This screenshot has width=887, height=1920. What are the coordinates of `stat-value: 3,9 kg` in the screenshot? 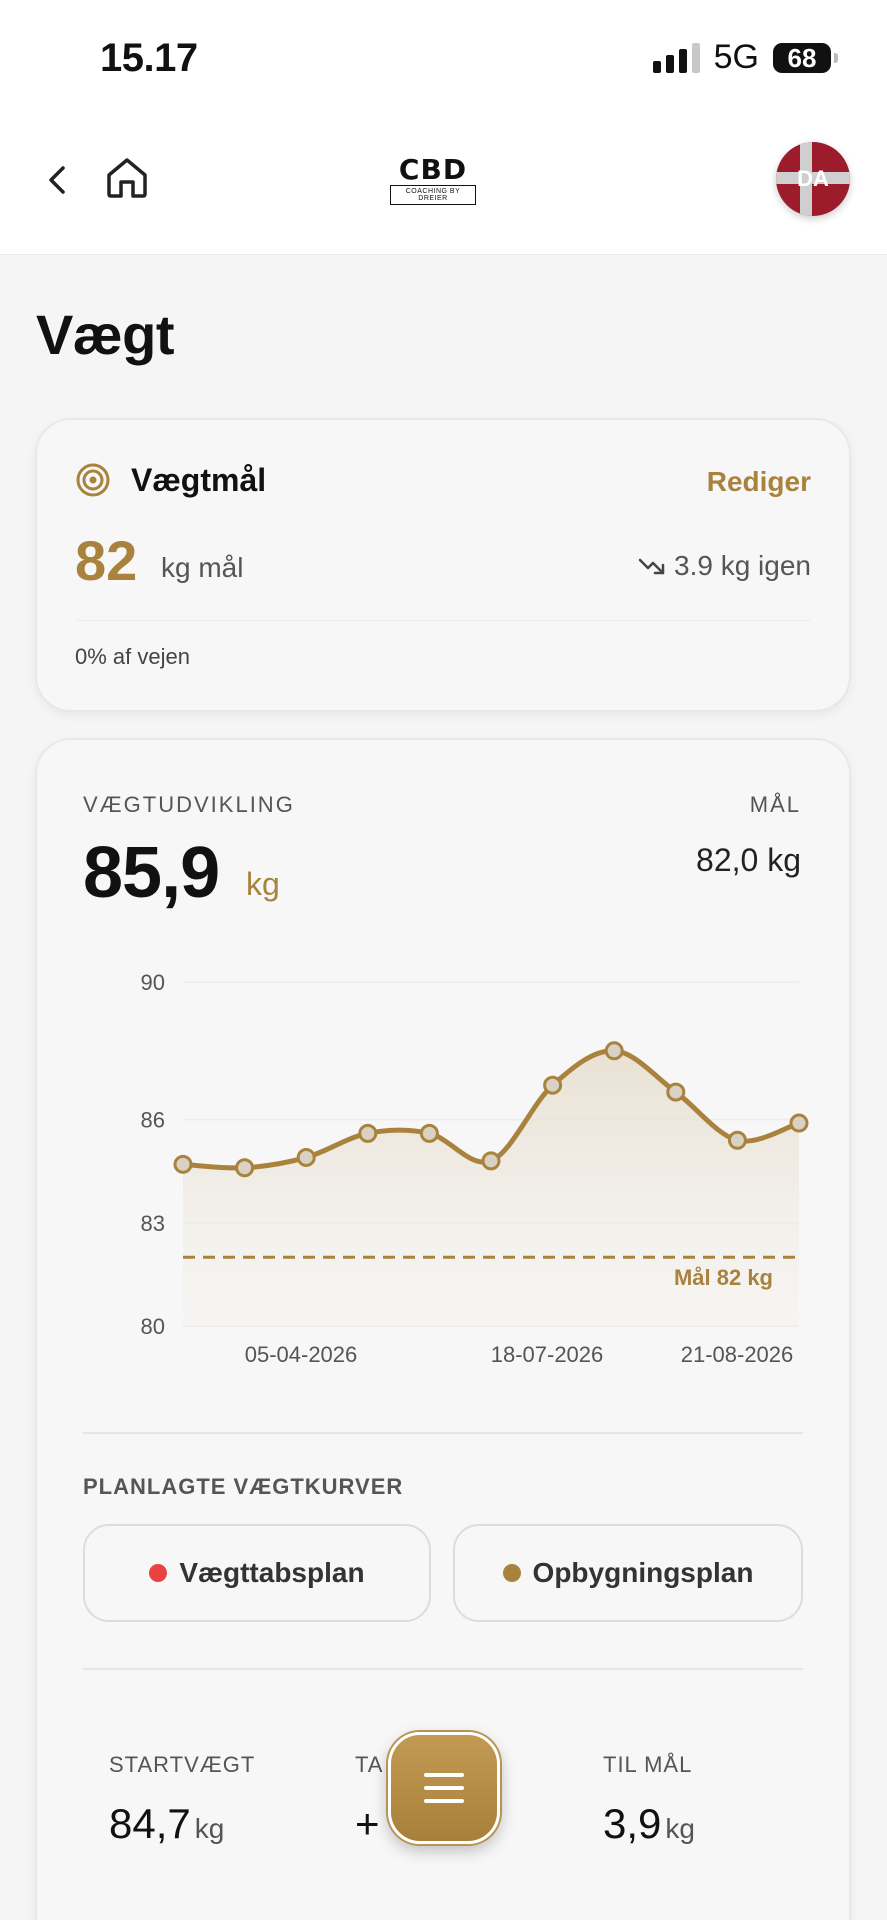 It's located at (649, 1823).